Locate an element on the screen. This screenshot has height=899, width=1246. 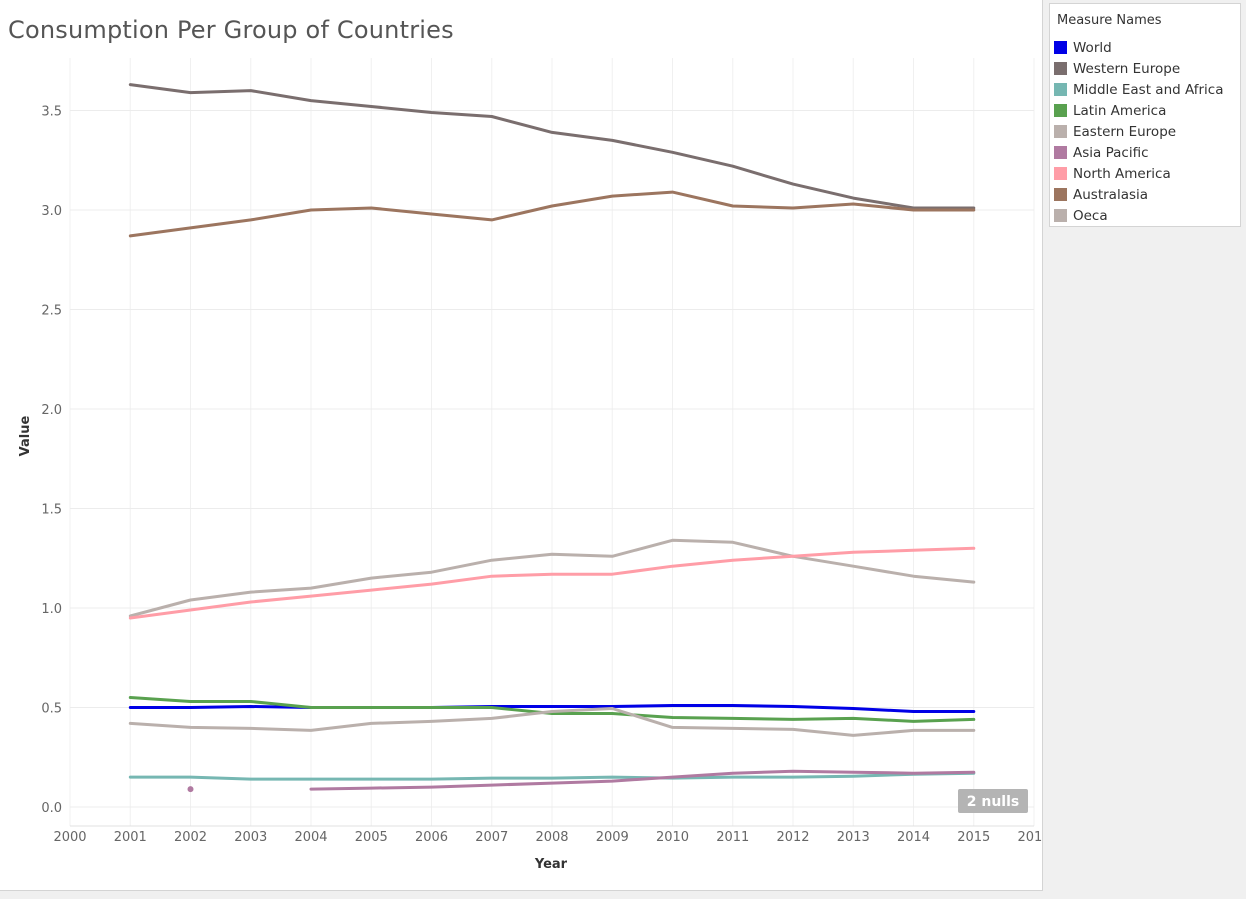
x-tick-label: 2000 is located at coordinates (69, 837).